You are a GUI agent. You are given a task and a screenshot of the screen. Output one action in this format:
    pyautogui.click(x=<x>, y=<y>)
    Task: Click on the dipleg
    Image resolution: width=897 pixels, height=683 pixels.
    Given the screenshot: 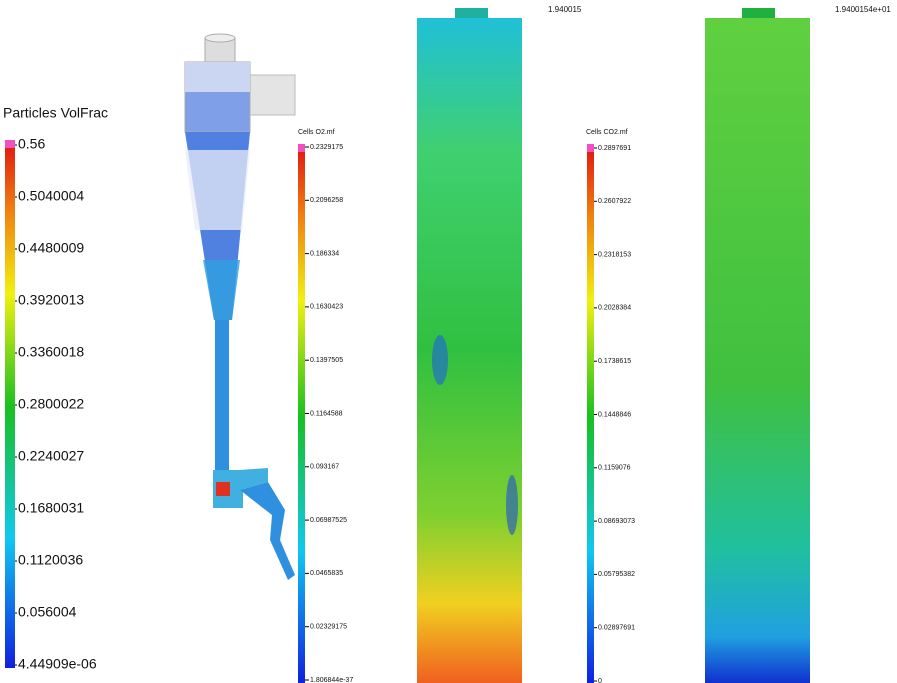 What is the action you would take?
    pyautogui.click(x=222, y=395)
    